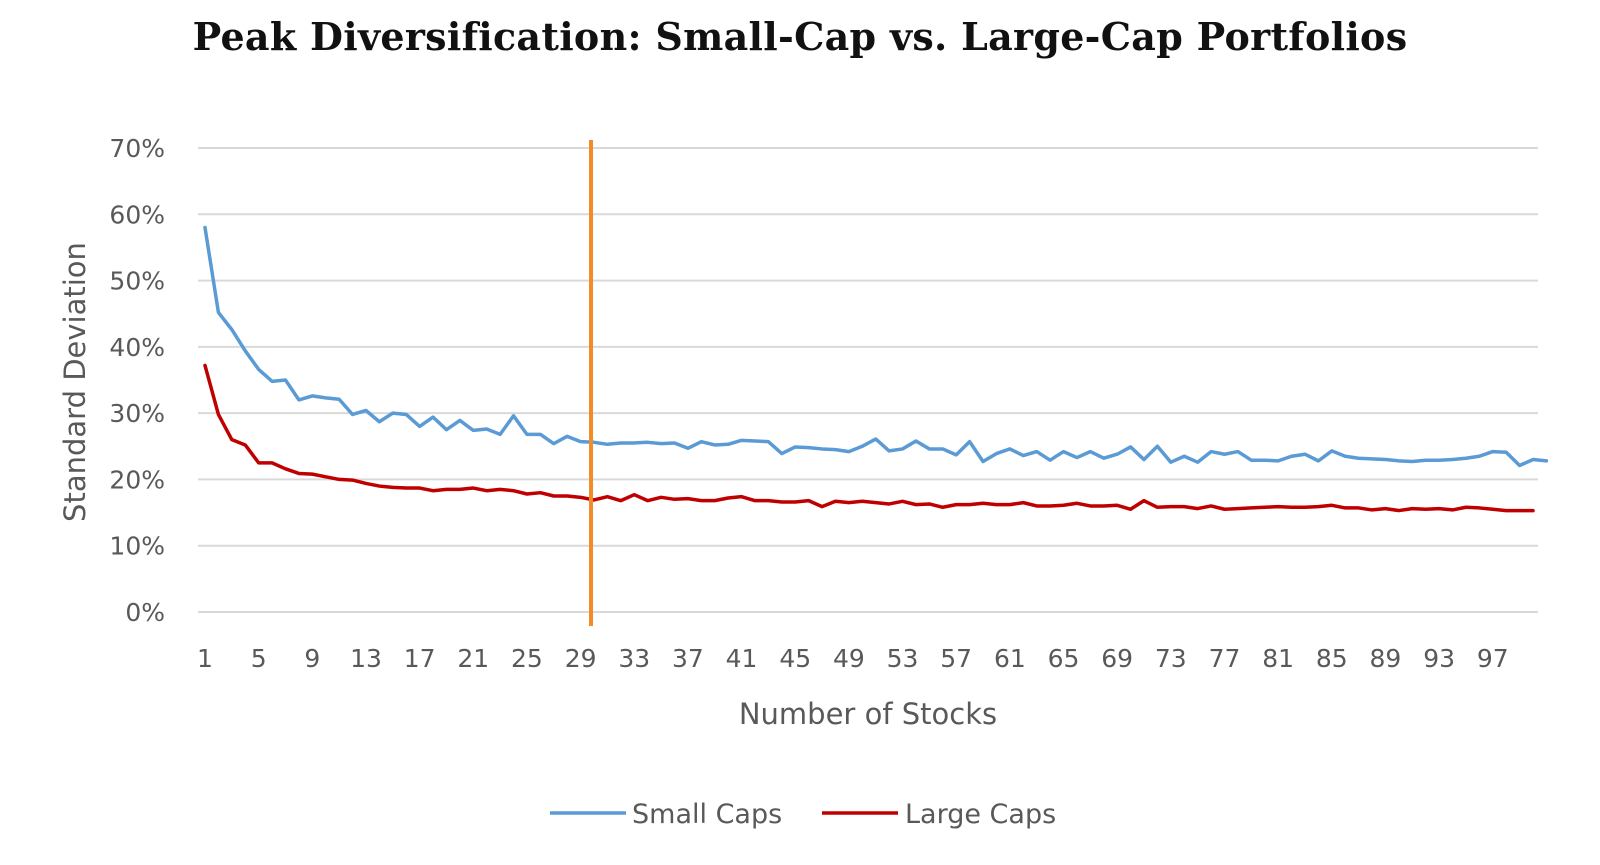 Image resolution: width=1600 pixels, height=865 pixels. Describe the element at coordinates (869, 438) in the screenshot. I see `series-line-large-caps` at that location.